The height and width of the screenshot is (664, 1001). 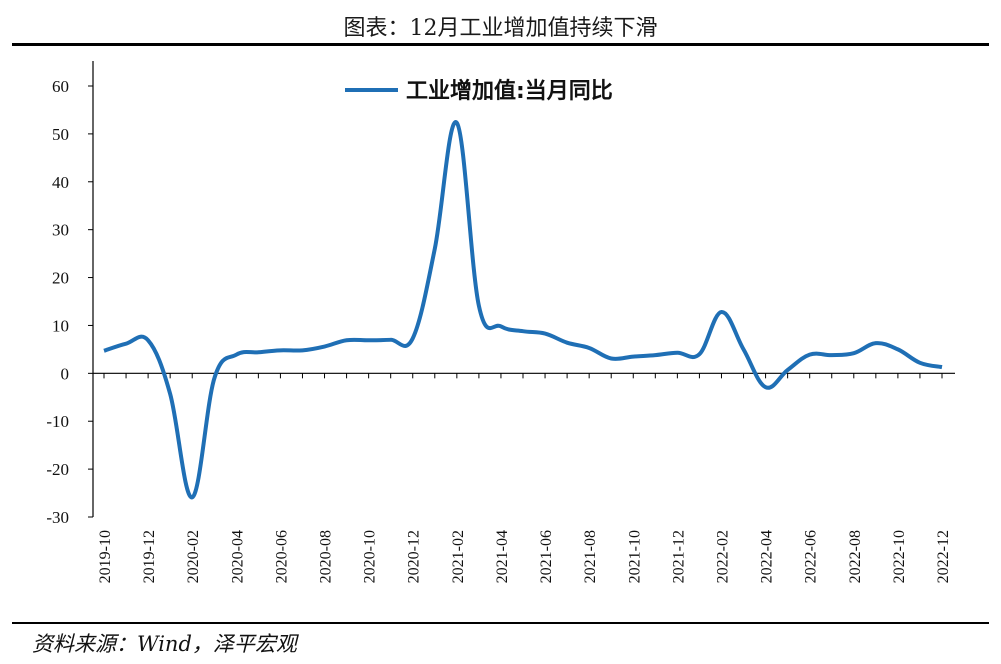 I want to click on x-tick-label: 2022-02, so click(x=722, y=556).